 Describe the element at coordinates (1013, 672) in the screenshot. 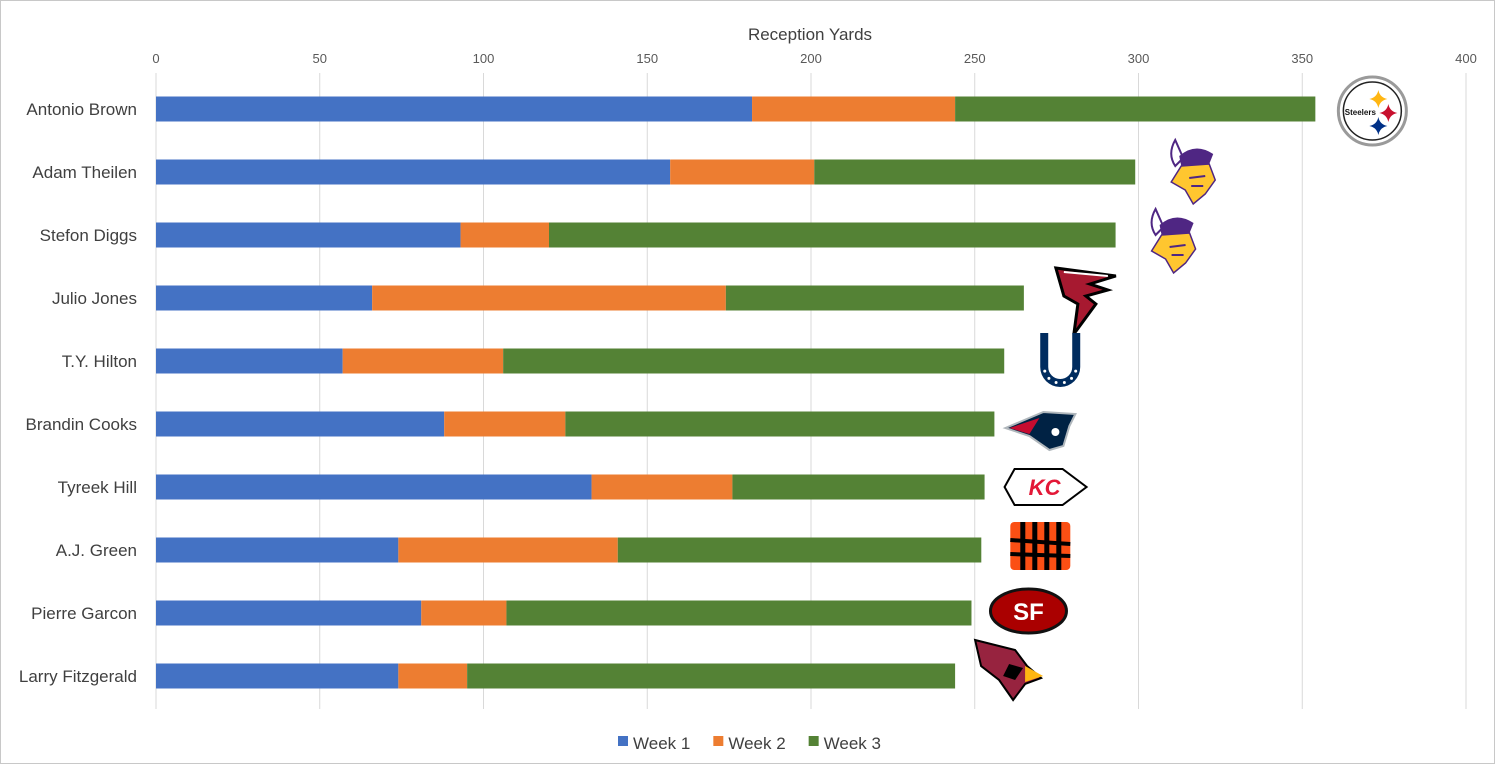

I see `cardinal-mask` at that location.